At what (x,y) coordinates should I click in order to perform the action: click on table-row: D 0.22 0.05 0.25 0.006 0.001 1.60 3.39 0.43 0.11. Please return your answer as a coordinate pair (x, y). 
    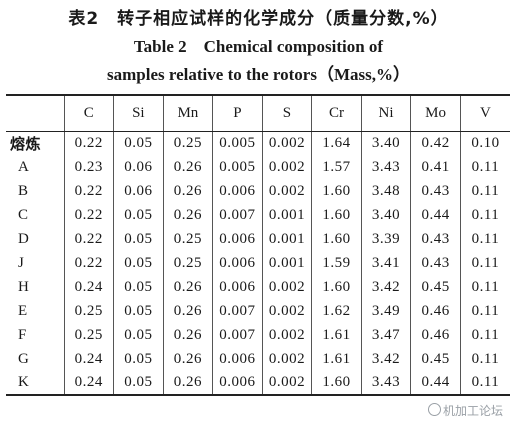
    Looking at the image, I should click on (258, 239).